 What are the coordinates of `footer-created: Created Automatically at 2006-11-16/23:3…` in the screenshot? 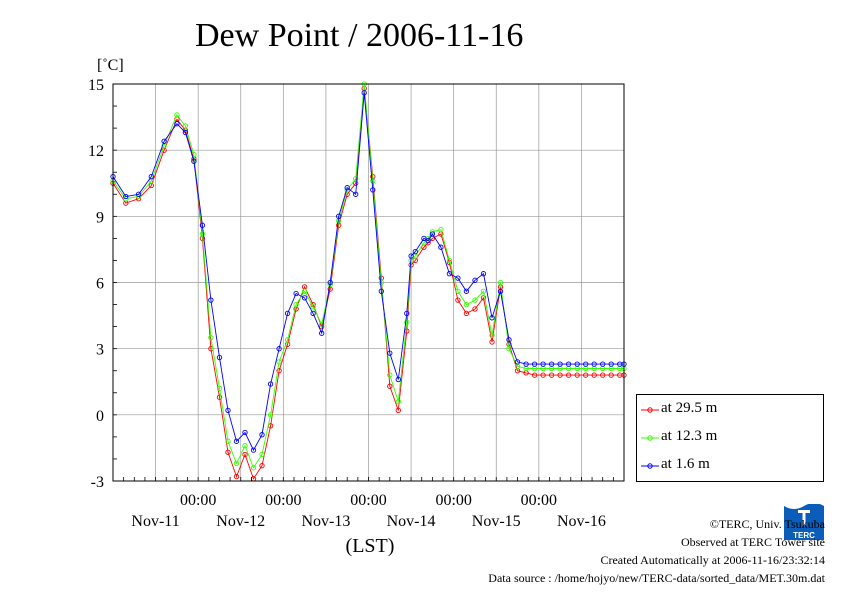 It's located at (712, 560).